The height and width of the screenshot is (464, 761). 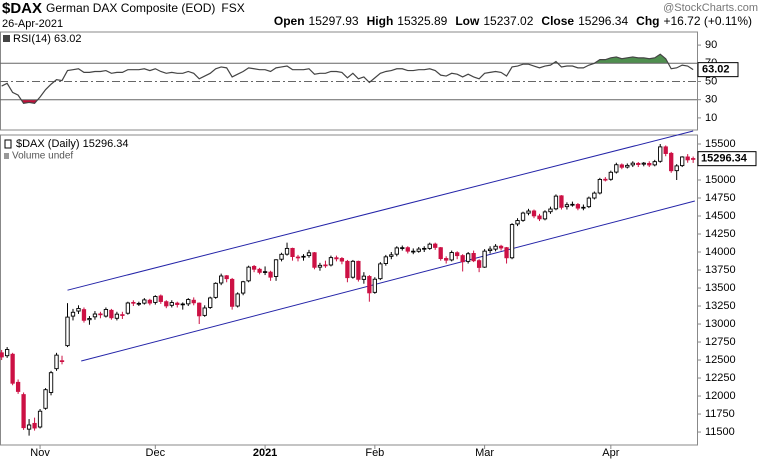 What do you see at coordinates (720, 360) in the screenshot?
I see `y-tick-label: 12500` at bounding box center [720, 360].